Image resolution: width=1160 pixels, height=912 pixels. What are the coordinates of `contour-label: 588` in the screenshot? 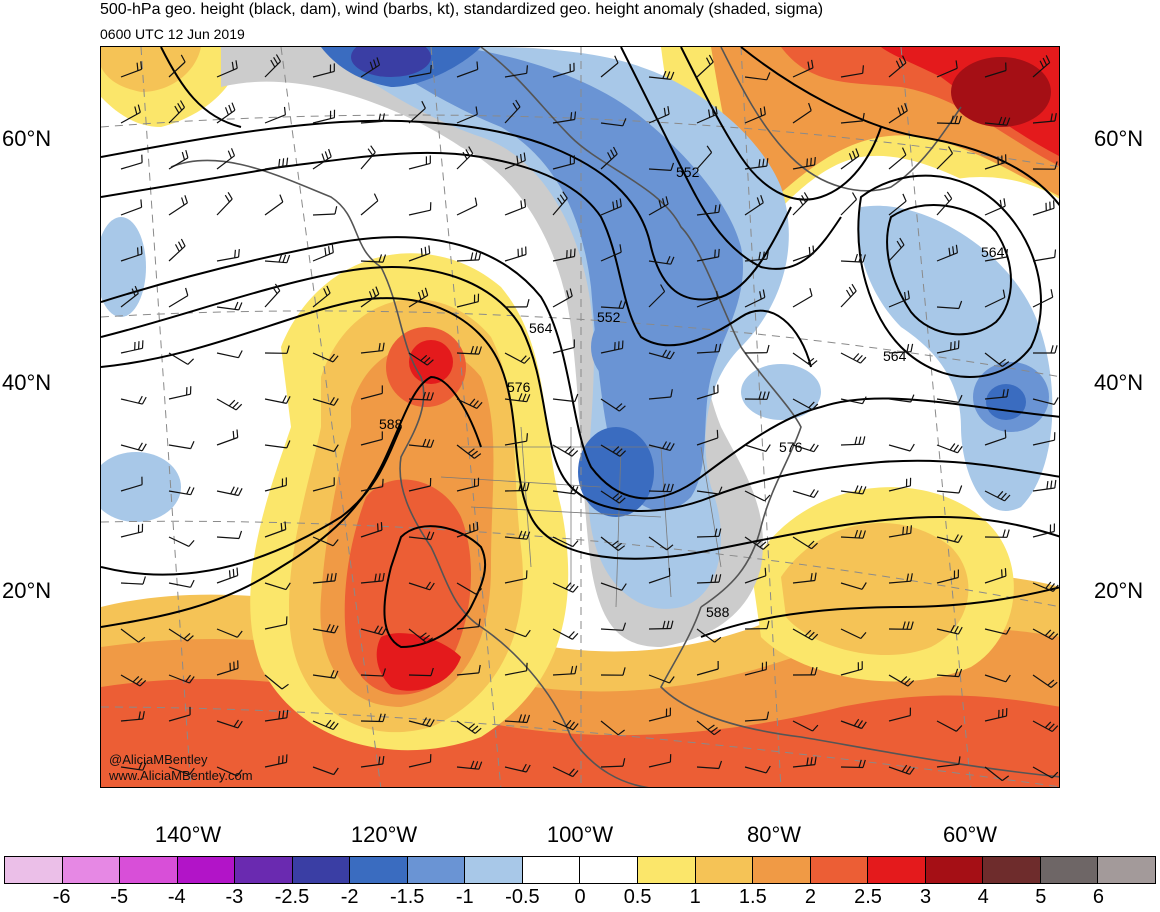 It's located at (718, 612).